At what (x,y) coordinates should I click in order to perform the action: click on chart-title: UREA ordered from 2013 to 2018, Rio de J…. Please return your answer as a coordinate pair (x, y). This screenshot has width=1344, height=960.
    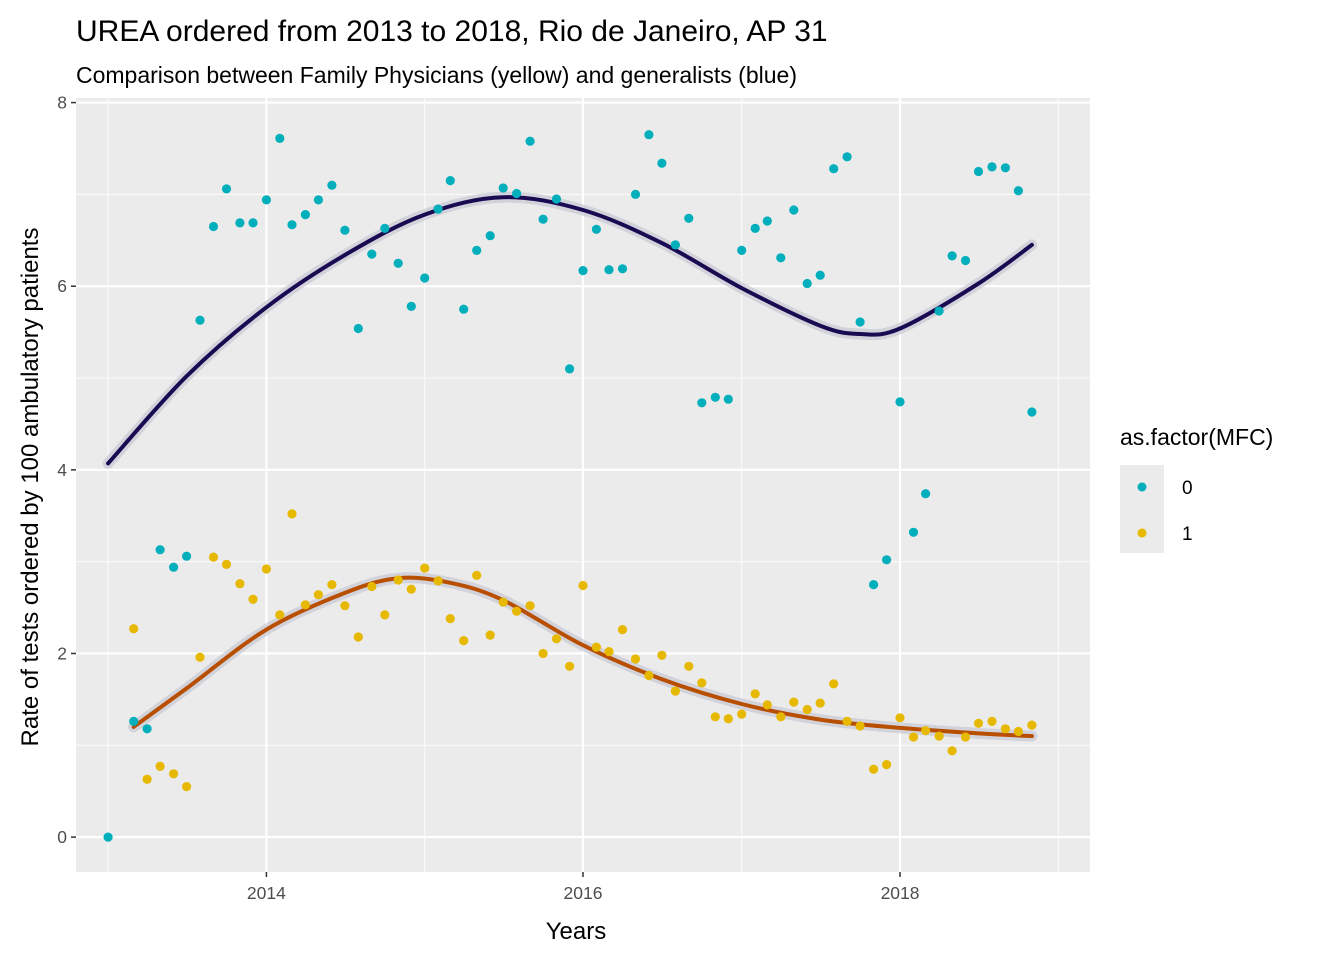
    Looking at the image, I should click on (452, 31).